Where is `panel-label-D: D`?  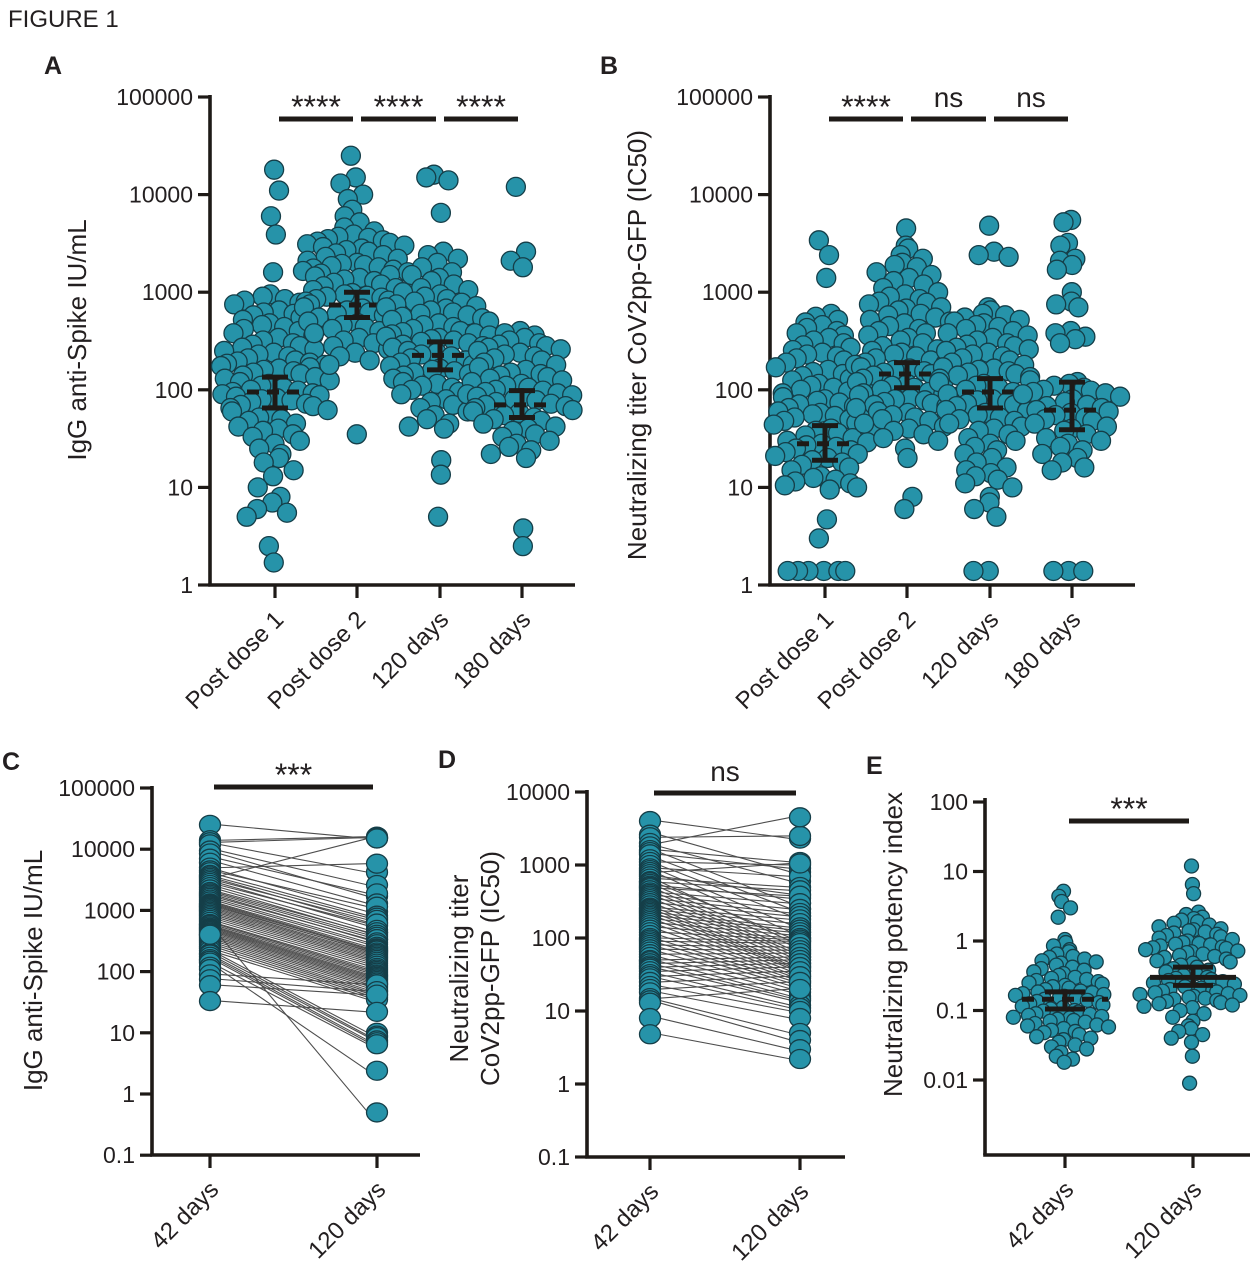 panel-label-D: D is located at coordinates (447, 760).